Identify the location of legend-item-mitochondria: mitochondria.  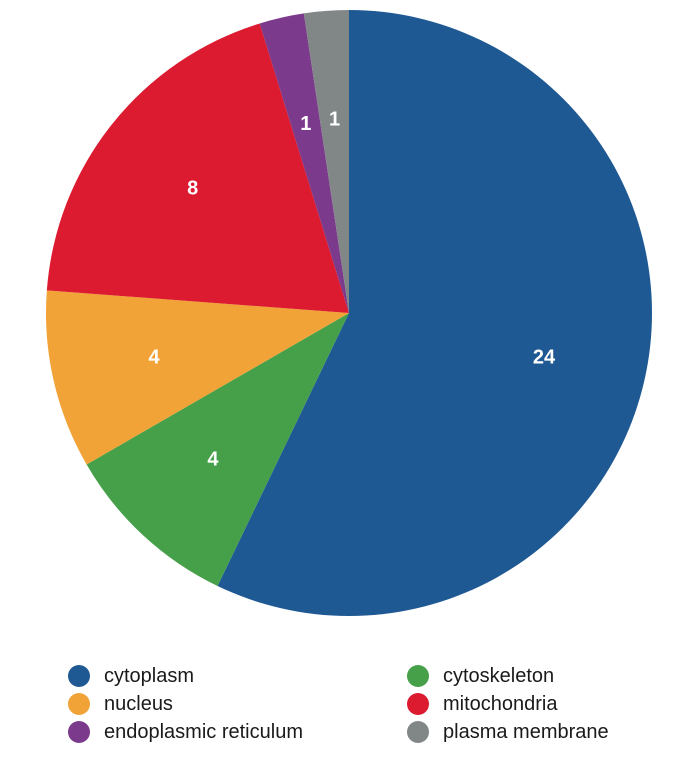
(482, 704).